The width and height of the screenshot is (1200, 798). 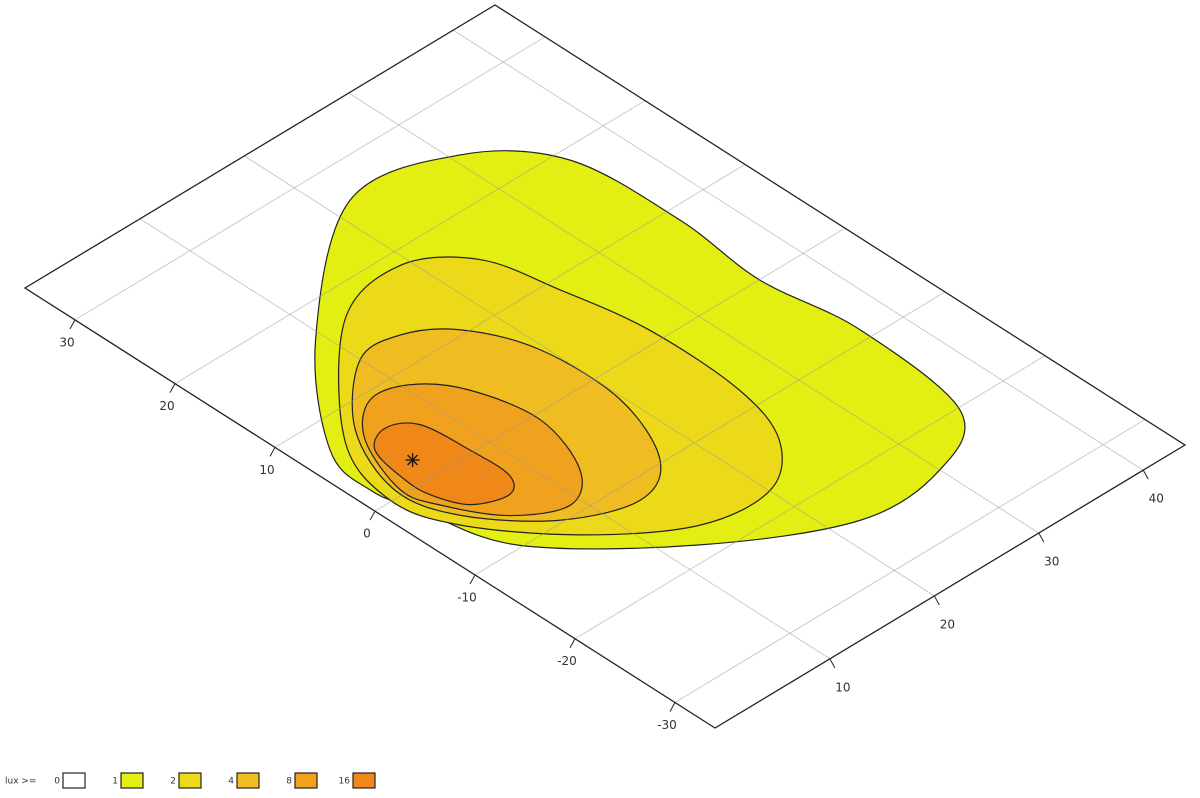 I want to click on y-tick-label: 10, so click(x=842, y=687).